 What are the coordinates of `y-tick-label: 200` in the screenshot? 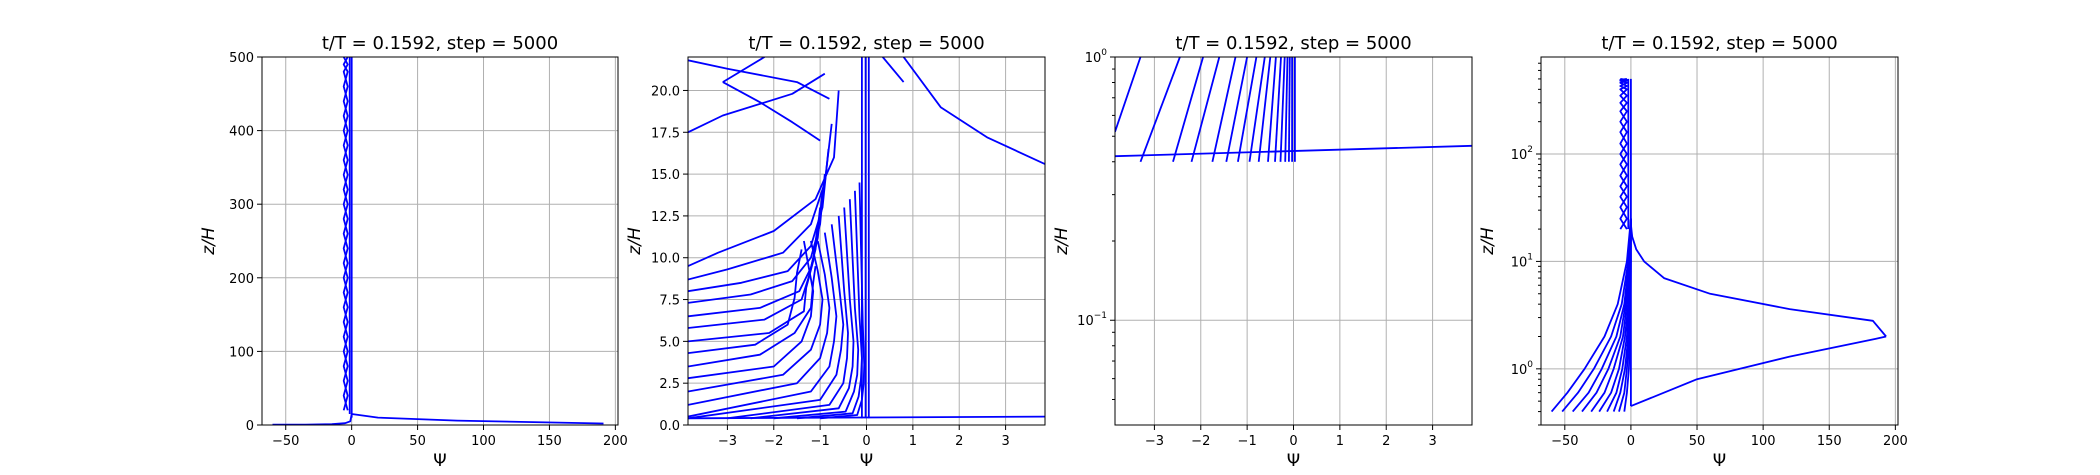 It's located at (241, 279).